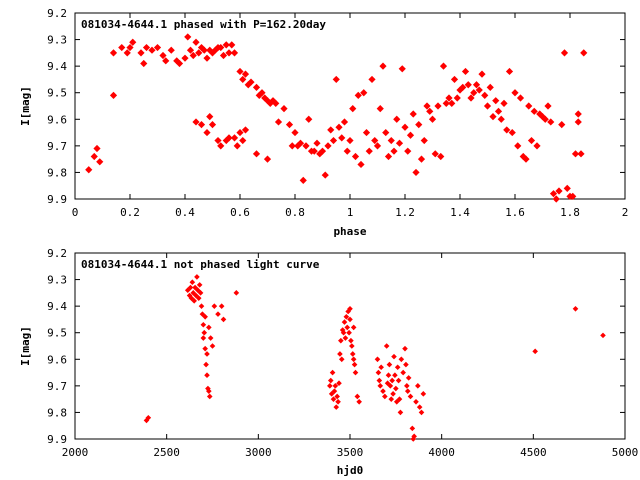 The height and width of the screenshot is (480, 640). I want to click on phased-chart-title: 081034-4644.1 phased with P=162.20day, so click(203, 24).